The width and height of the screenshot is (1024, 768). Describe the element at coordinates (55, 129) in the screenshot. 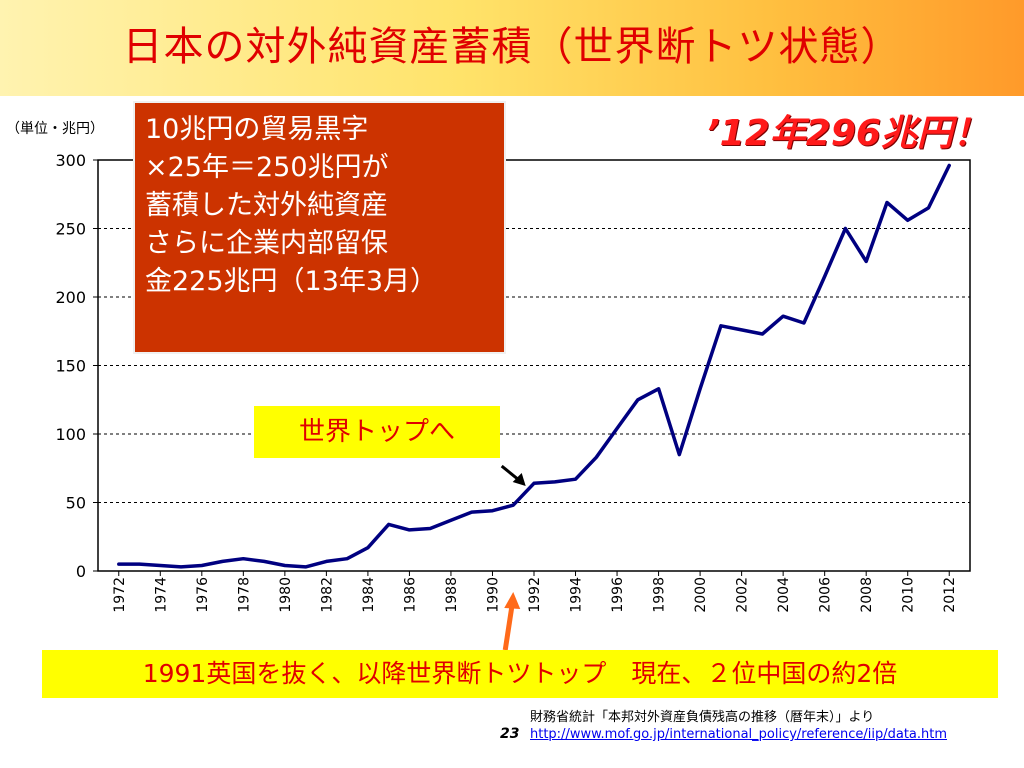

I see `unit-label: （単位・兆円）` at that location.